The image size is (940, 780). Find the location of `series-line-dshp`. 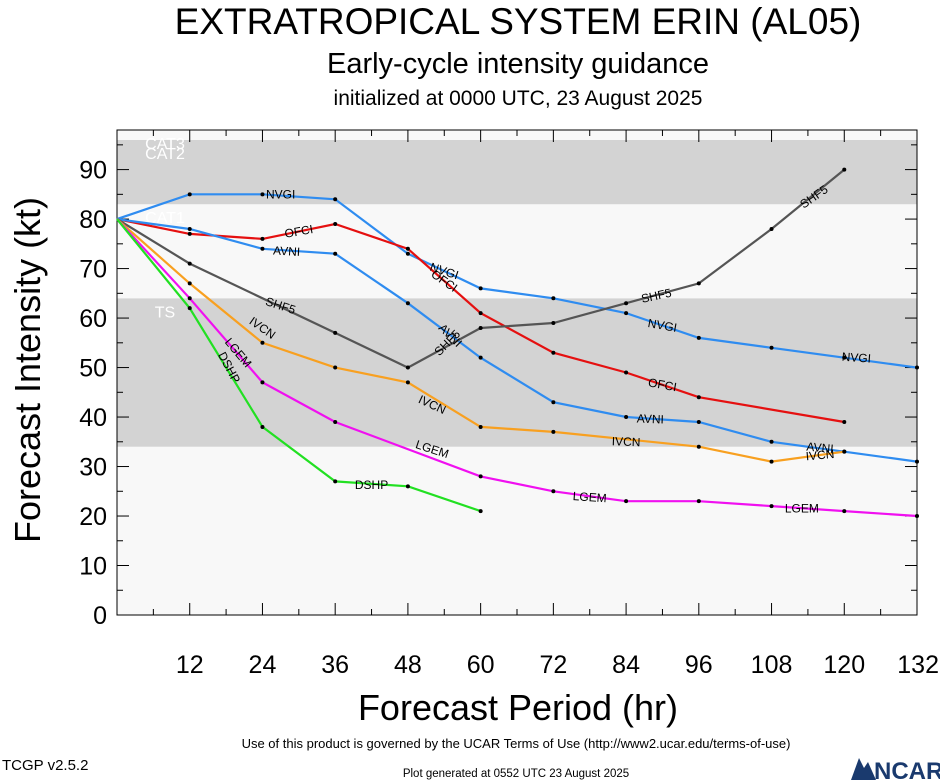

series-line-dshp is located at coordinates (298, 365).